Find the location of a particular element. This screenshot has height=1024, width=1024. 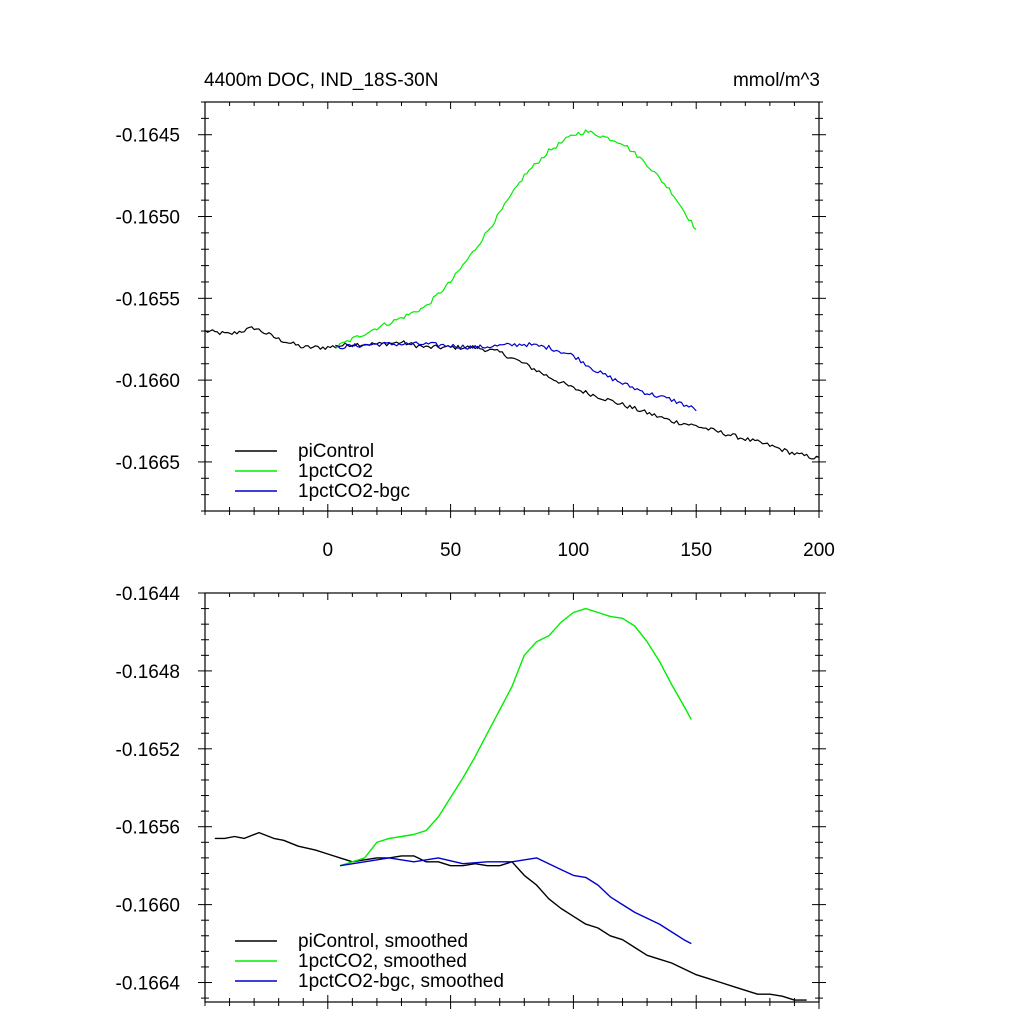

series-line-1pctco2-bgc-smoothed is located at coordinates (515, 901).